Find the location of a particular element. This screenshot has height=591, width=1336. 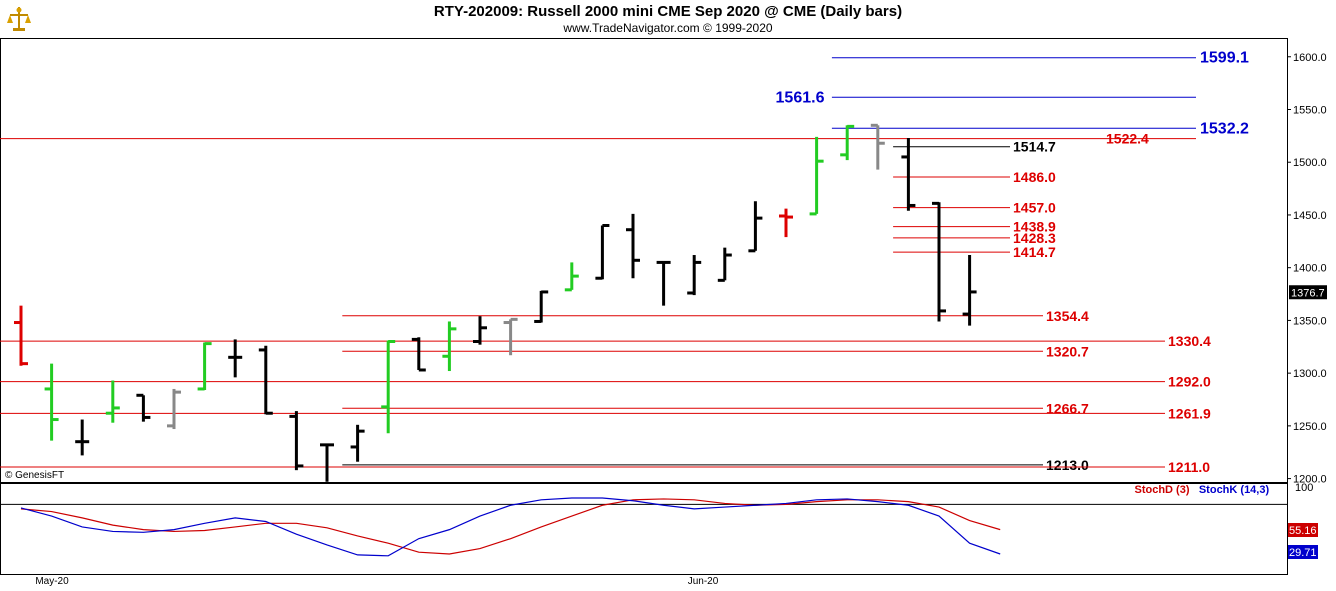

level-label: 1292.0 is located at coordinates (1189, 382).